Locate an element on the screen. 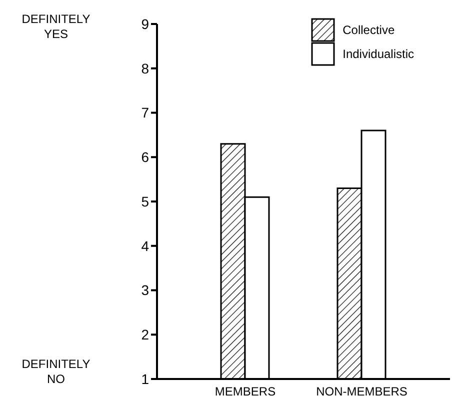 The image size is (454, 418). x-tick-label: MEMBERS is located at coordinates (245, 391).